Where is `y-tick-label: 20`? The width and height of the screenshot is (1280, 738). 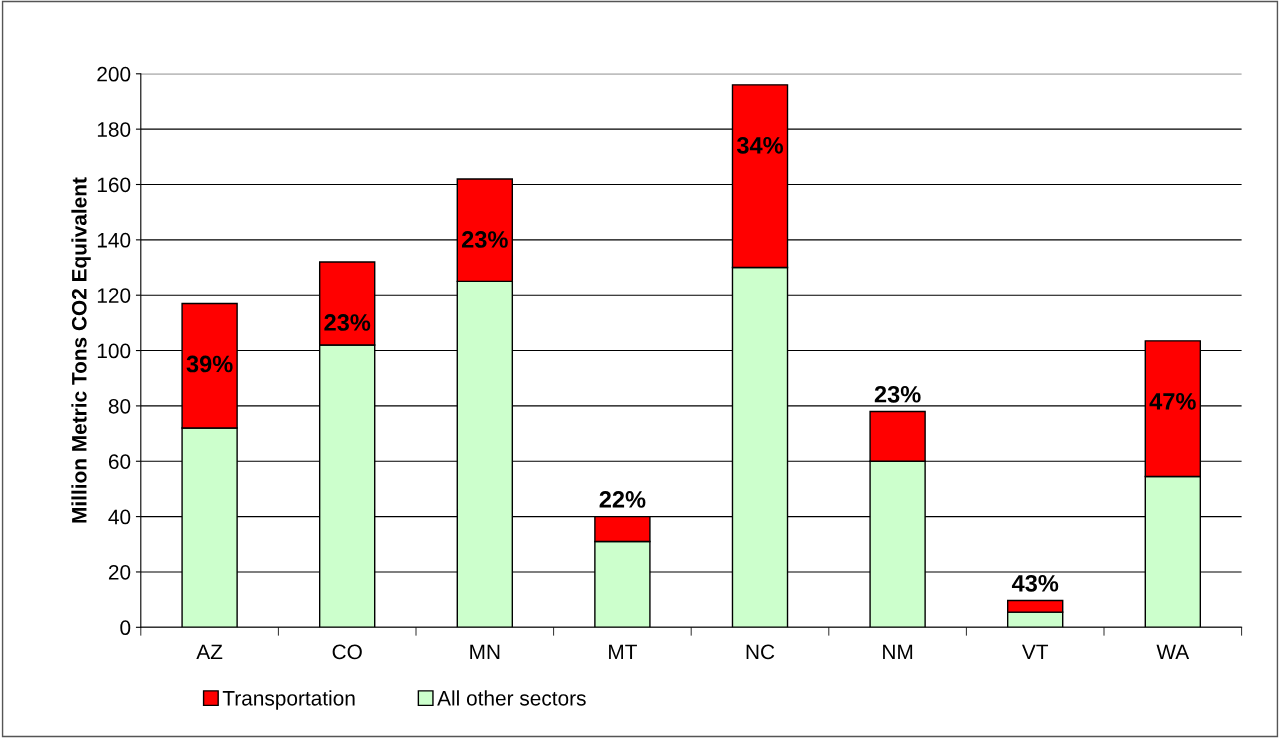 y-tick-label: 20 is located at coordinates (119, 572).